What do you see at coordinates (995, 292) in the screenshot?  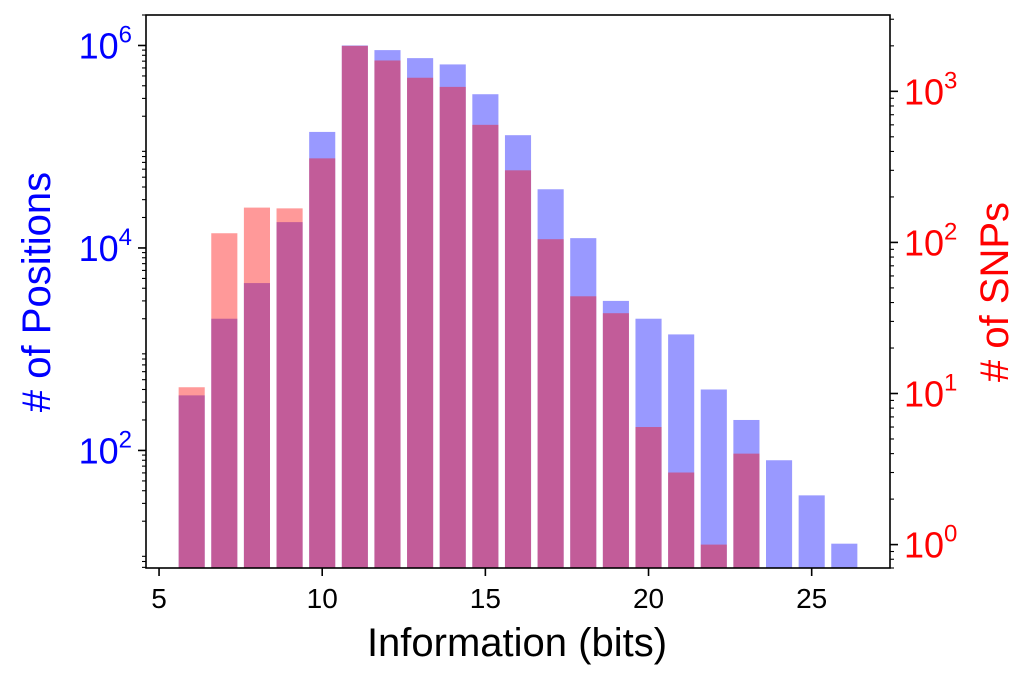 I see `right-axis-label: # of SNPs` at bounding box center [995, 292].